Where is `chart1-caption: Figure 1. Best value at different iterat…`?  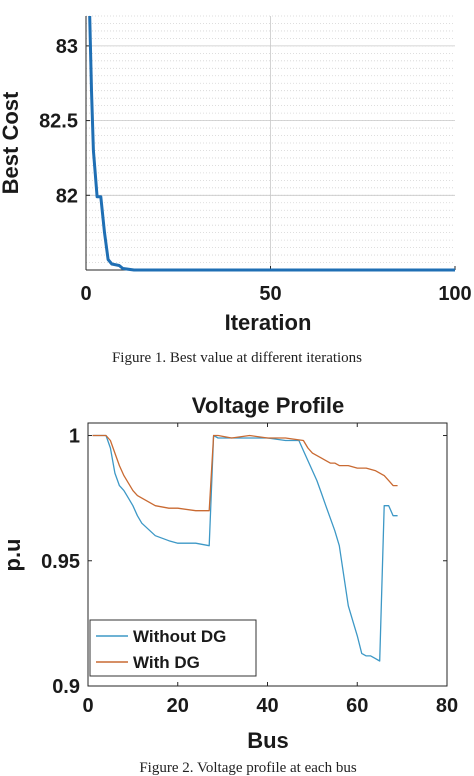 chart1-caption: Figure 1. Best value at different iterat… is located at coordinates (237, 358).